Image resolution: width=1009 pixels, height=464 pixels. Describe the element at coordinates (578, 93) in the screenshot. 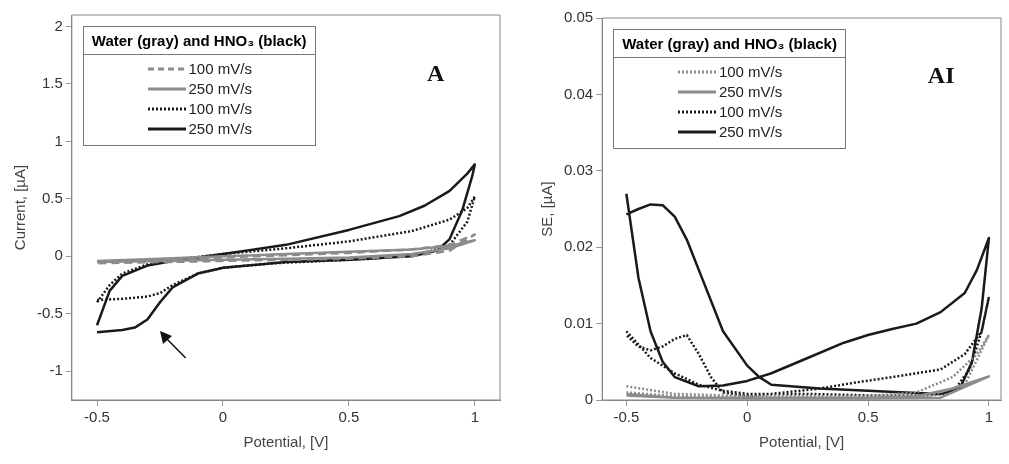

I see `y-tick-label: 0.04` at that location.